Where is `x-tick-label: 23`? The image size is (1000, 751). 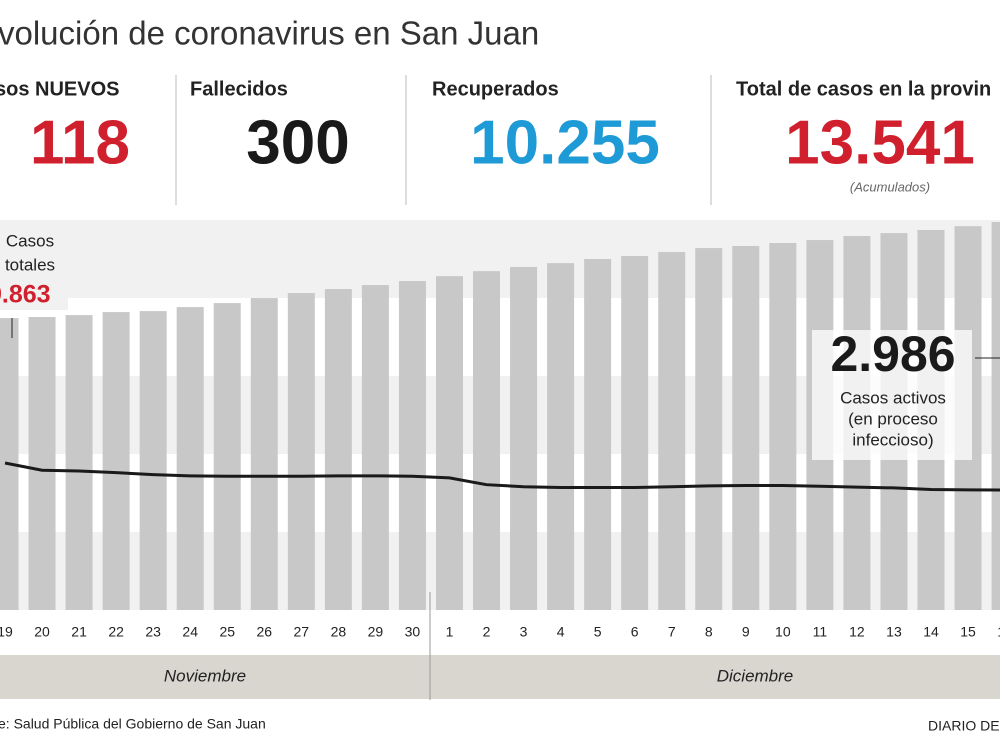 x-tick-label: 23 is located at coordinates (153, 632).